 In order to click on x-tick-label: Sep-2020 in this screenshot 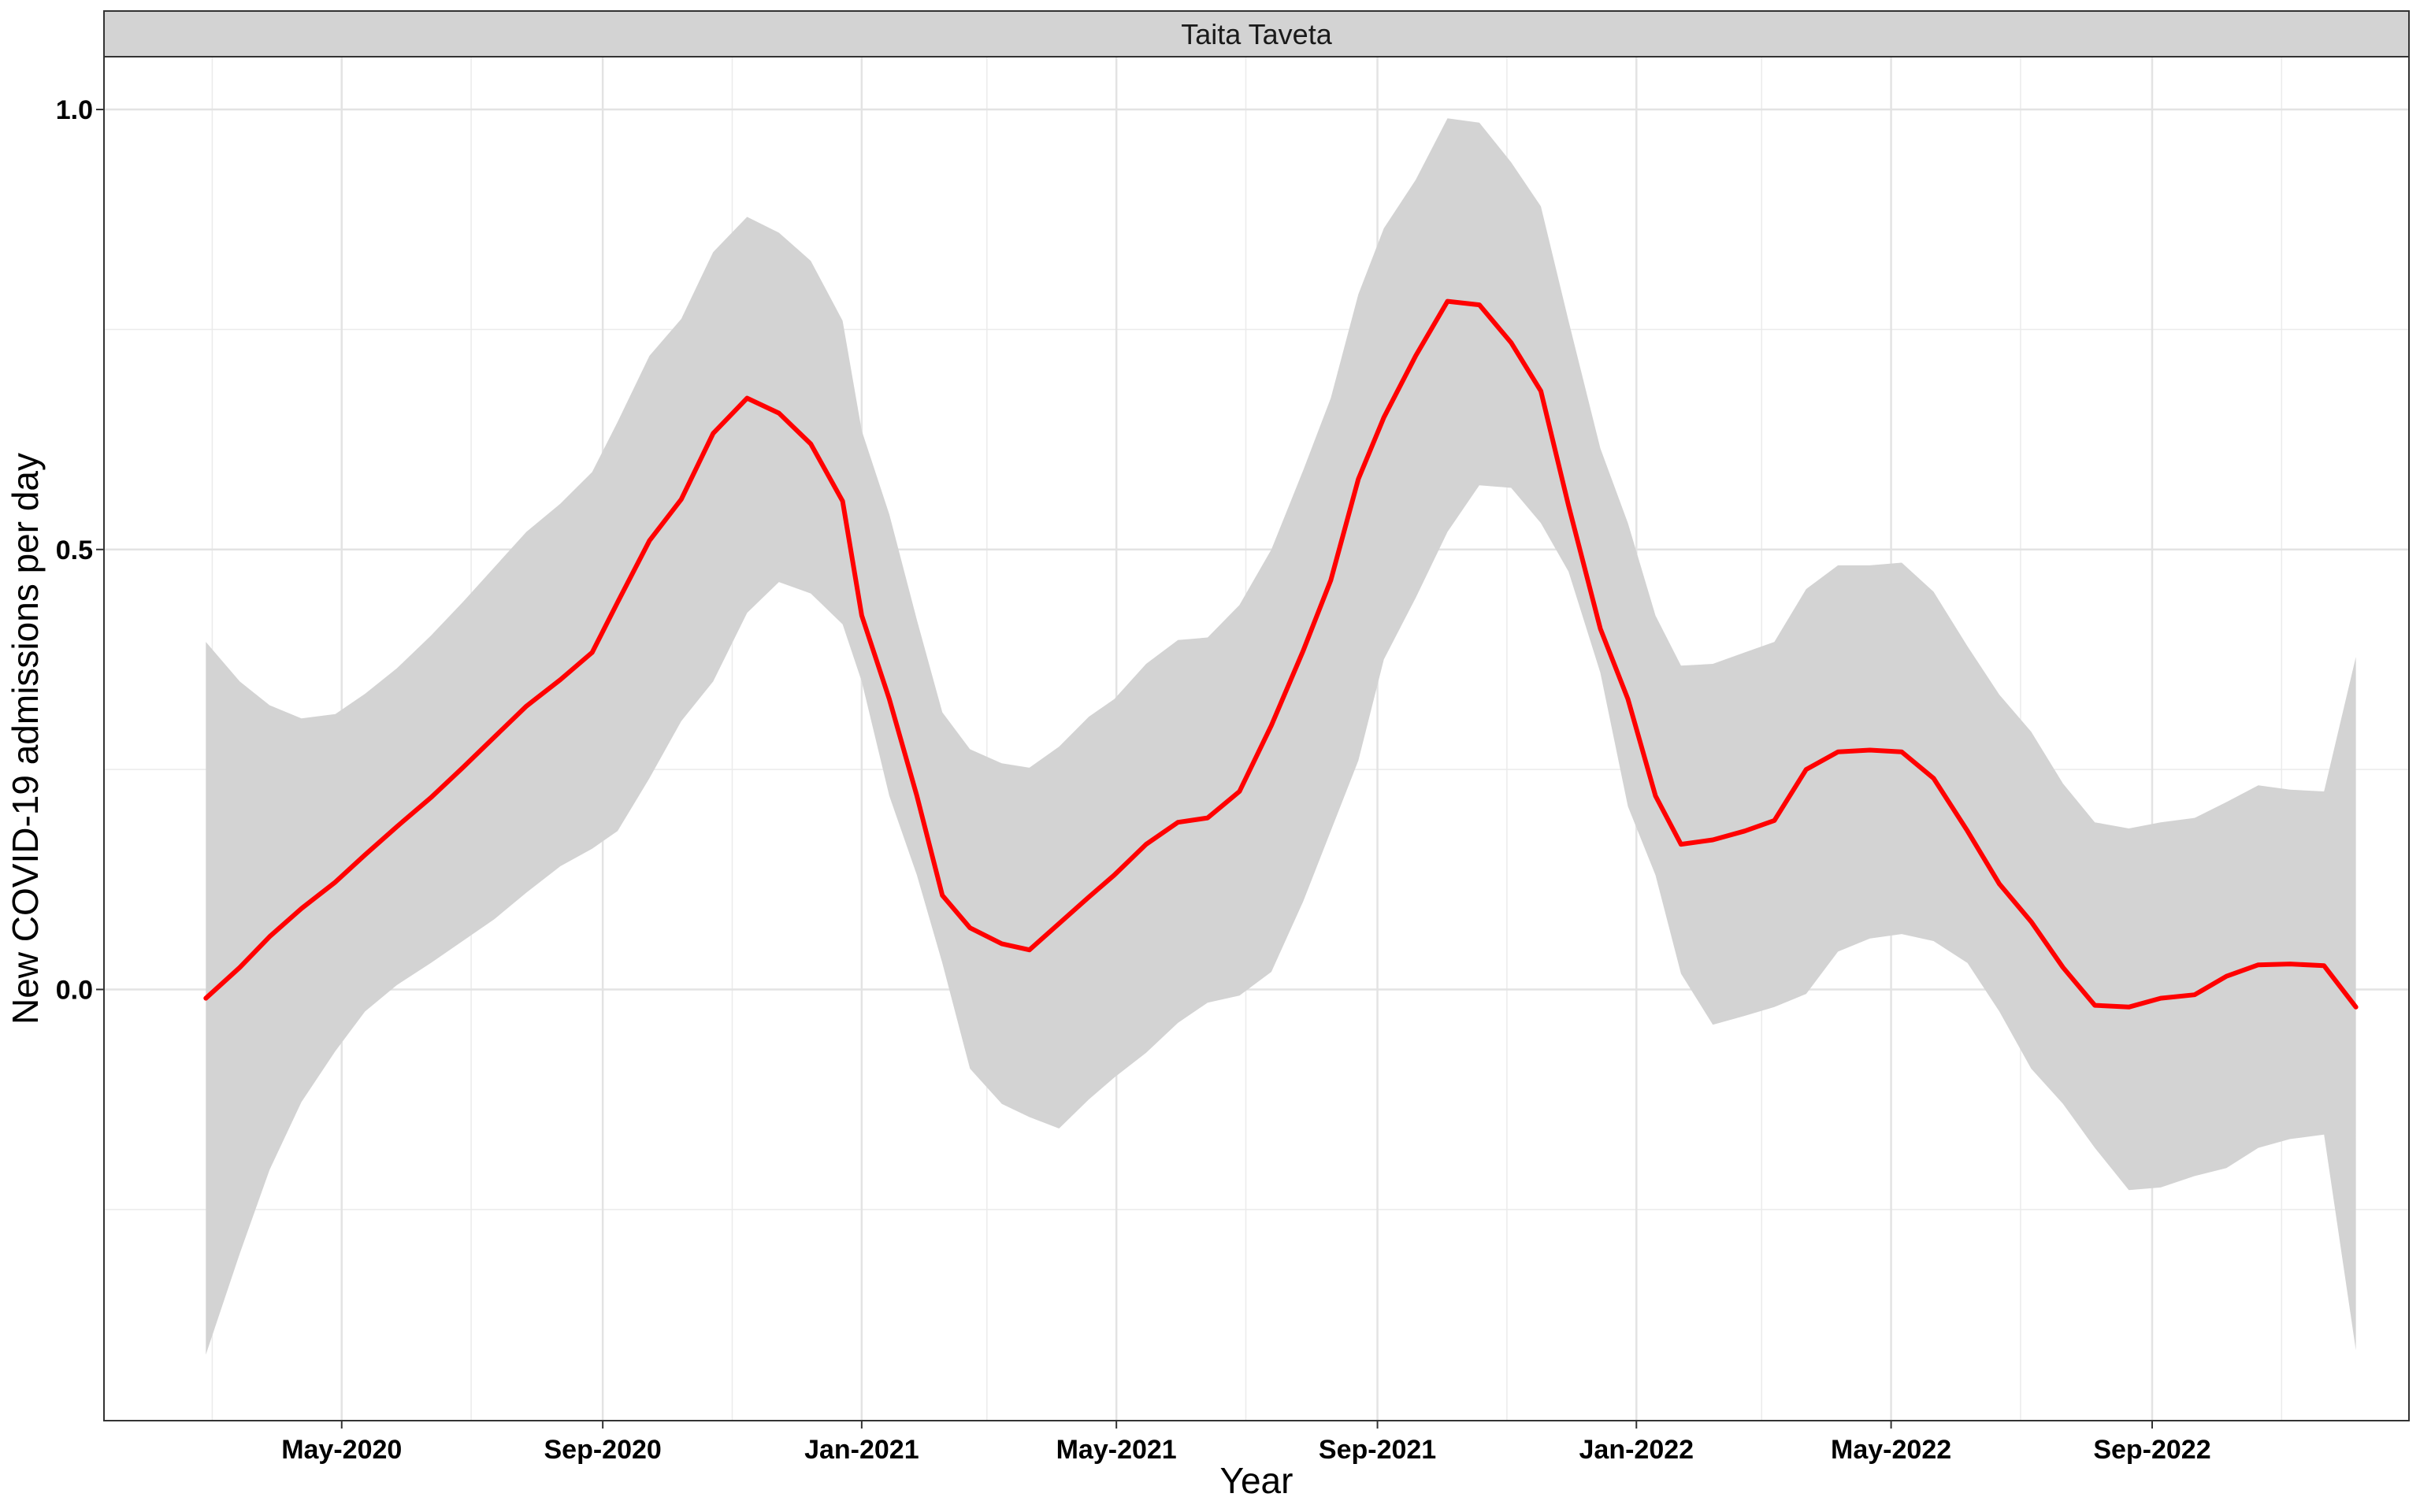, I will do `click(602, 1450)`.